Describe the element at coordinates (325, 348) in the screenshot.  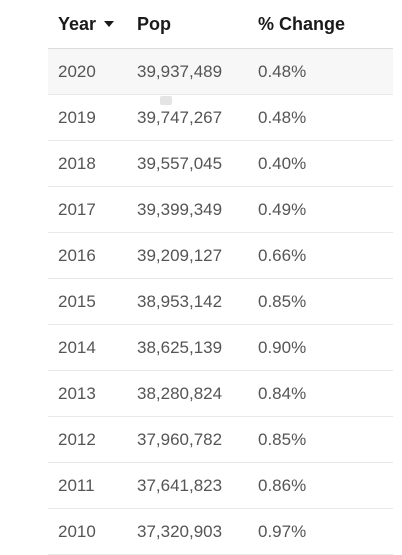
I see `change-cell: 0.90%` at that location.